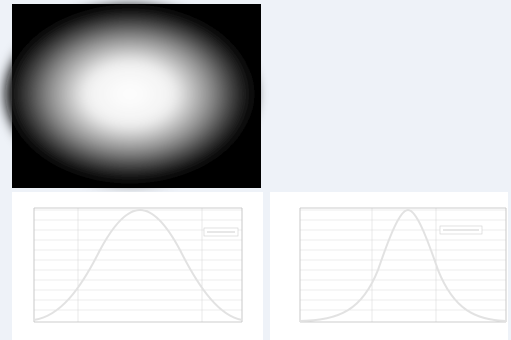 The image size is (511, 340). I want to click on grid, so click(138, 265).